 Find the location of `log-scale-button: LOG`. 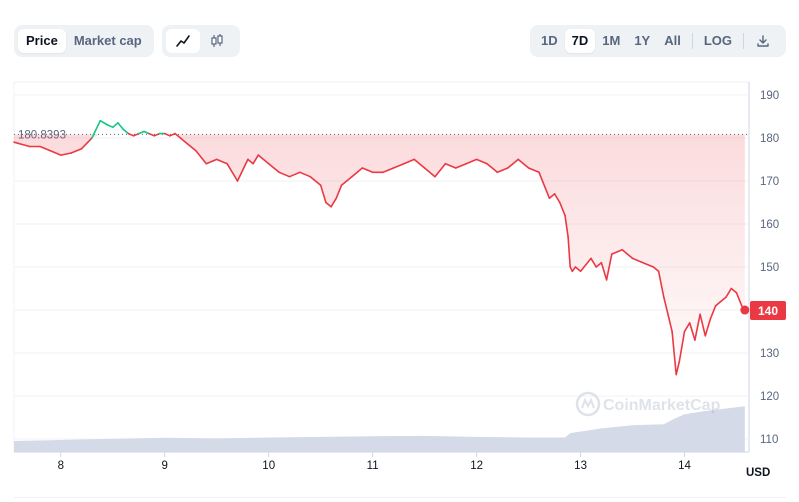

log-scale-button: LOG is located at coordinates (718, 40).